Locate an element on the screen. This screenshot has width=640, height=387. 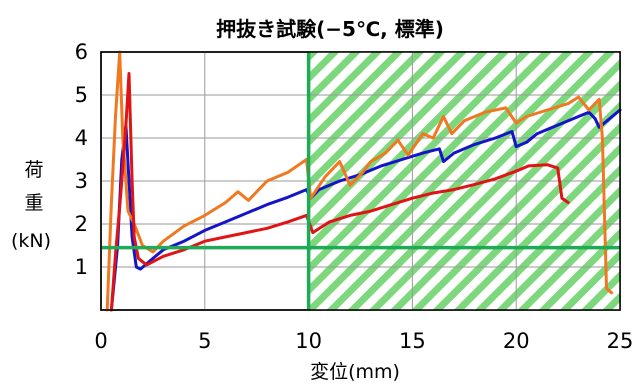
y-axis-label-line: (kN) is located at coordinates (31, 241).